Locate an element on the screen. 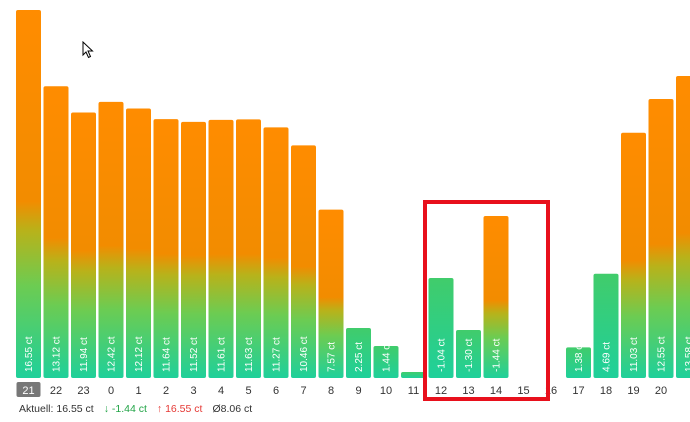 This screenshot has width=690, height=422. bar-value-label: 7.57 ct is located at coordinates (332, 357).